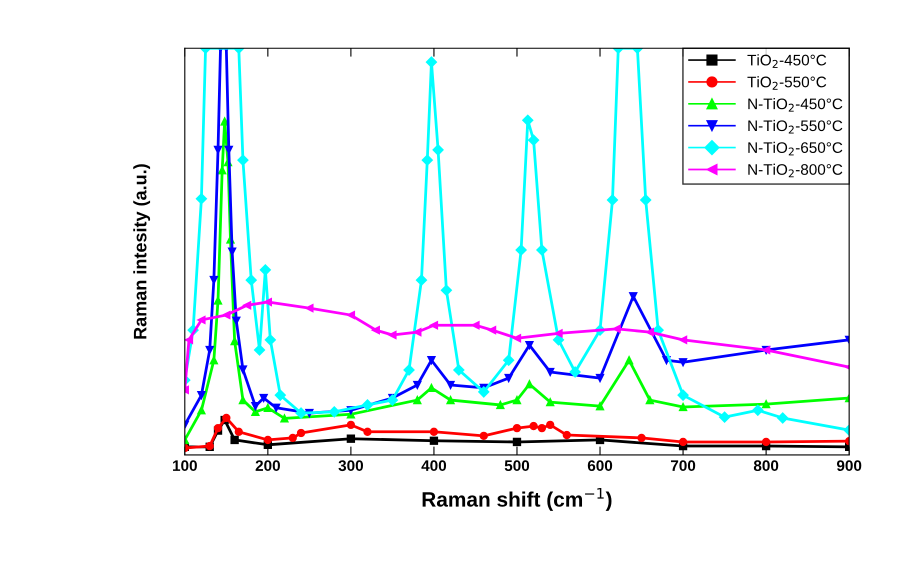 The width and height of the screenshot is (924, 561). What do you see at coordinates (517, 499) in the screenshot?
I see `x-axis-title: Raman shift (cm$^{−1}$)` at bounding box center [517, 499].